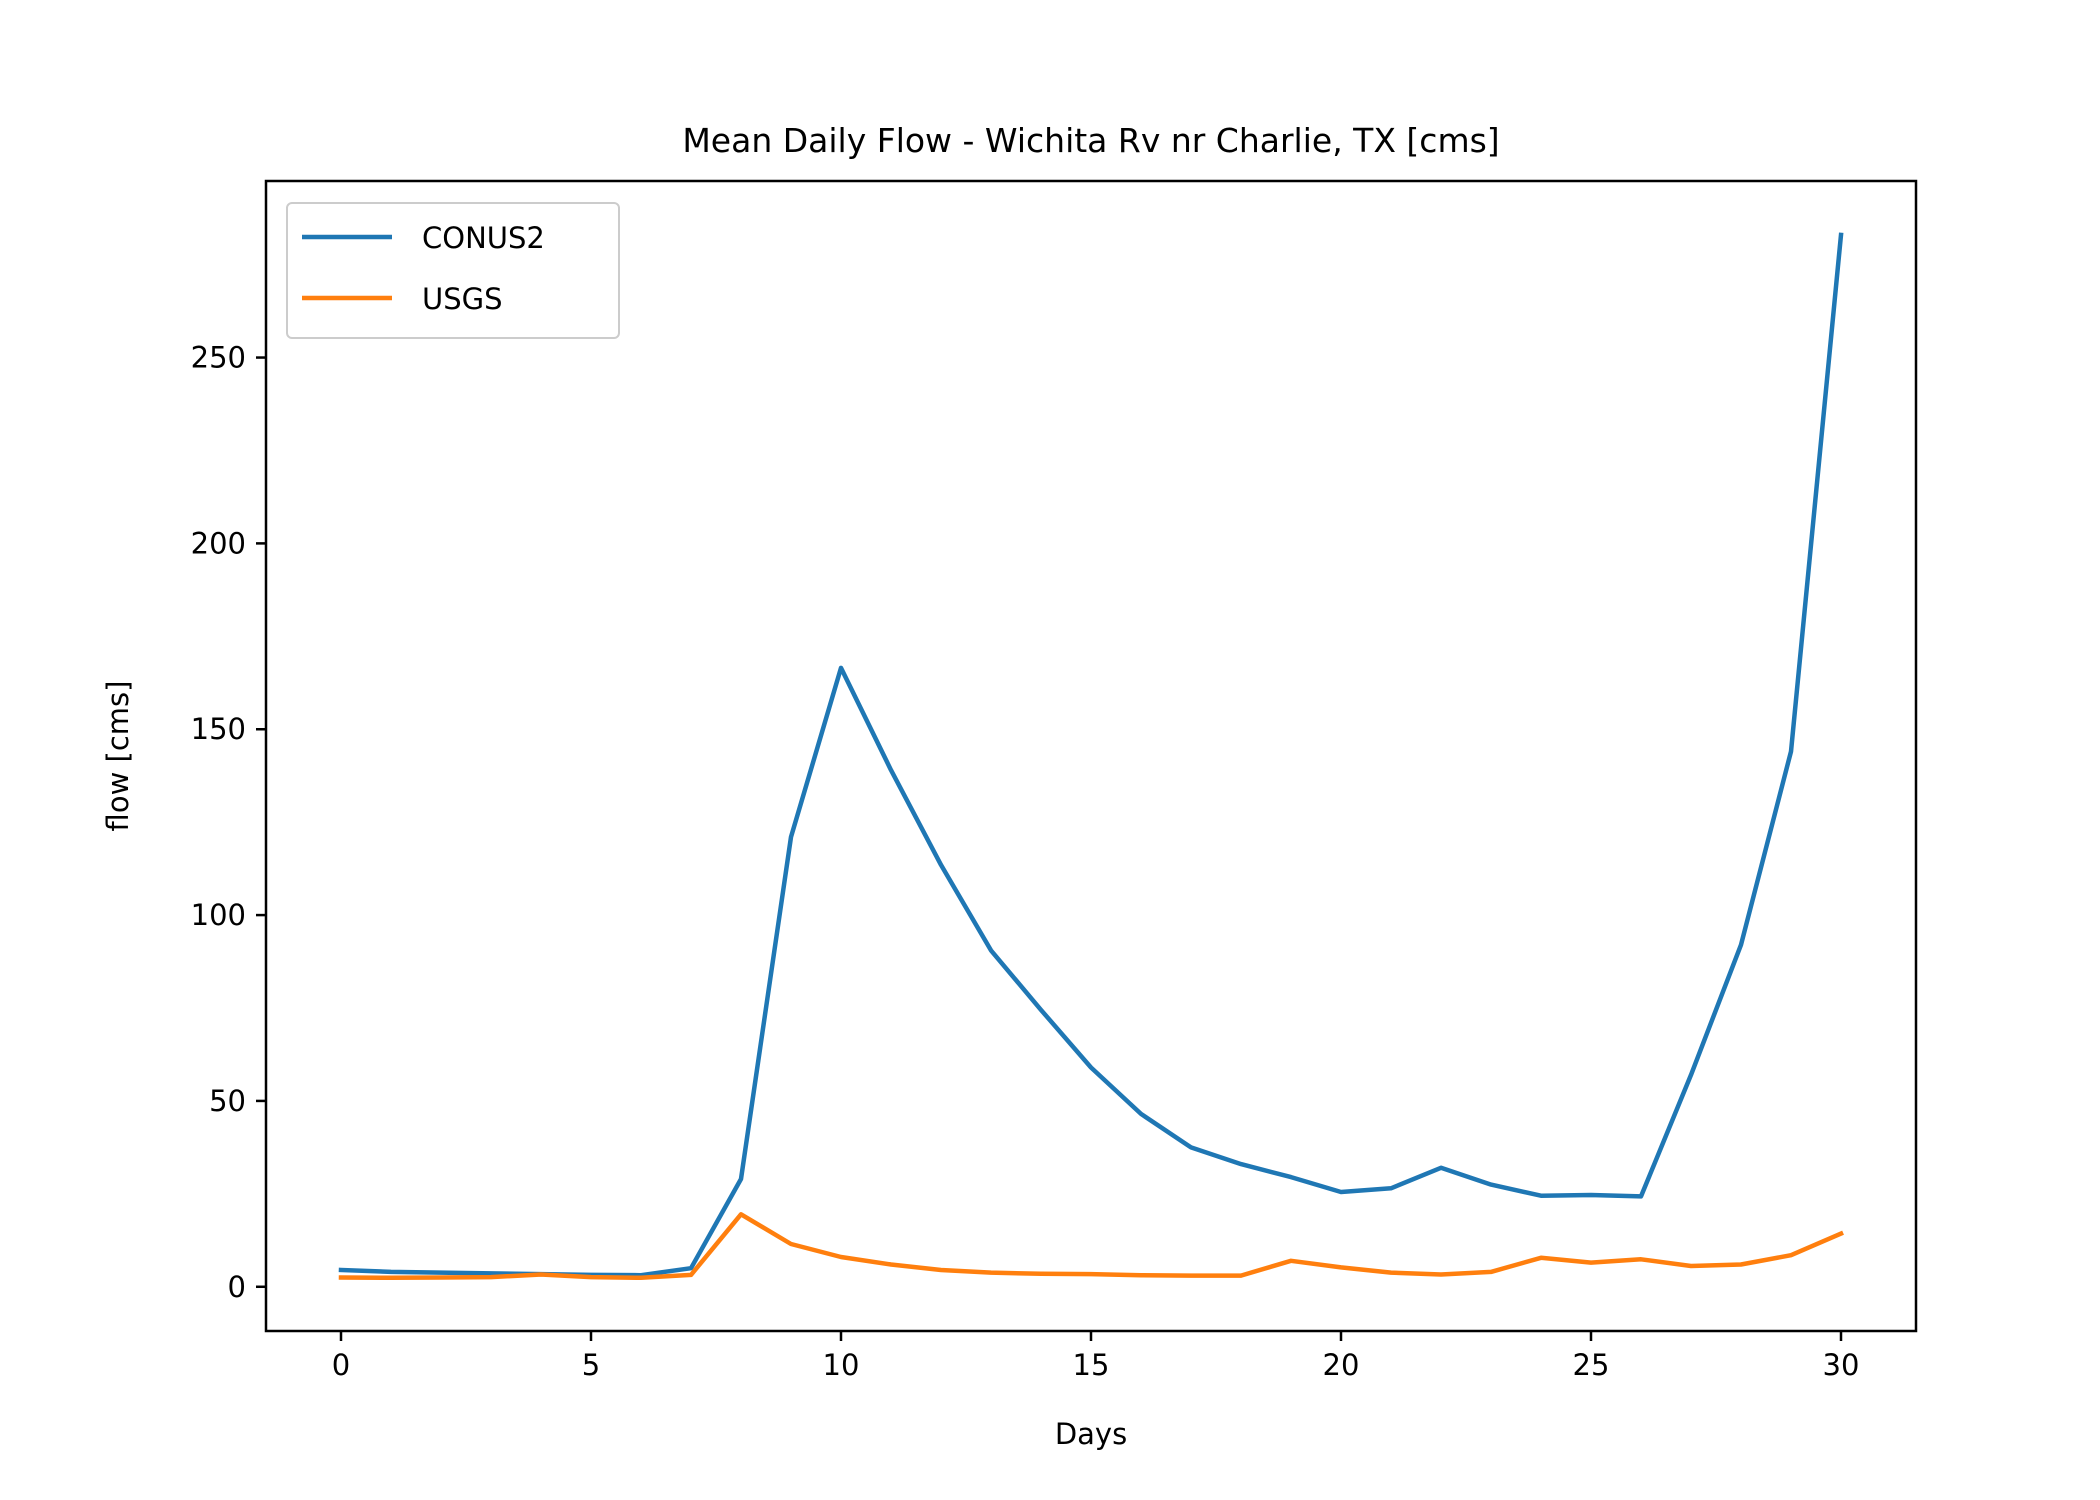  What do you see at coordinates (218, 729) in the screenshot?
I see `y-tick-label: 150` at bounding box center [218, 729].